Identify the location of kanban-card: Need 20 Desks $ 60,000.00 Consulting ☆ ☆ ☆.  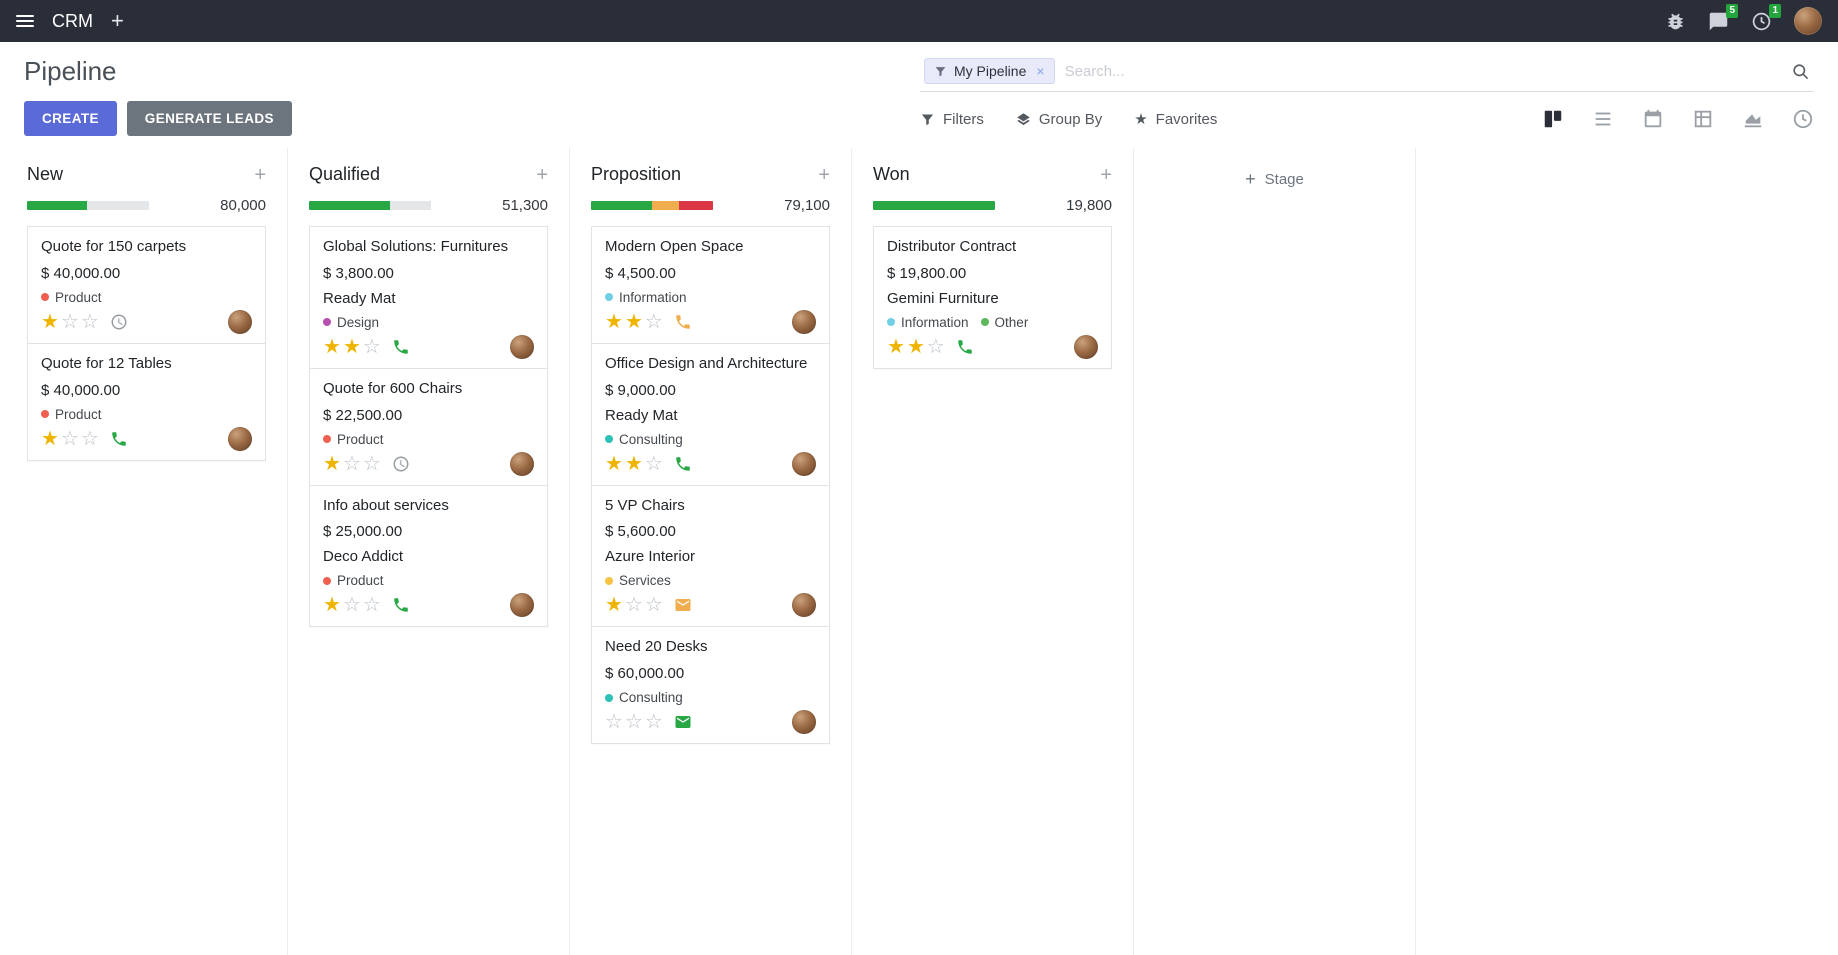
(710, 685).